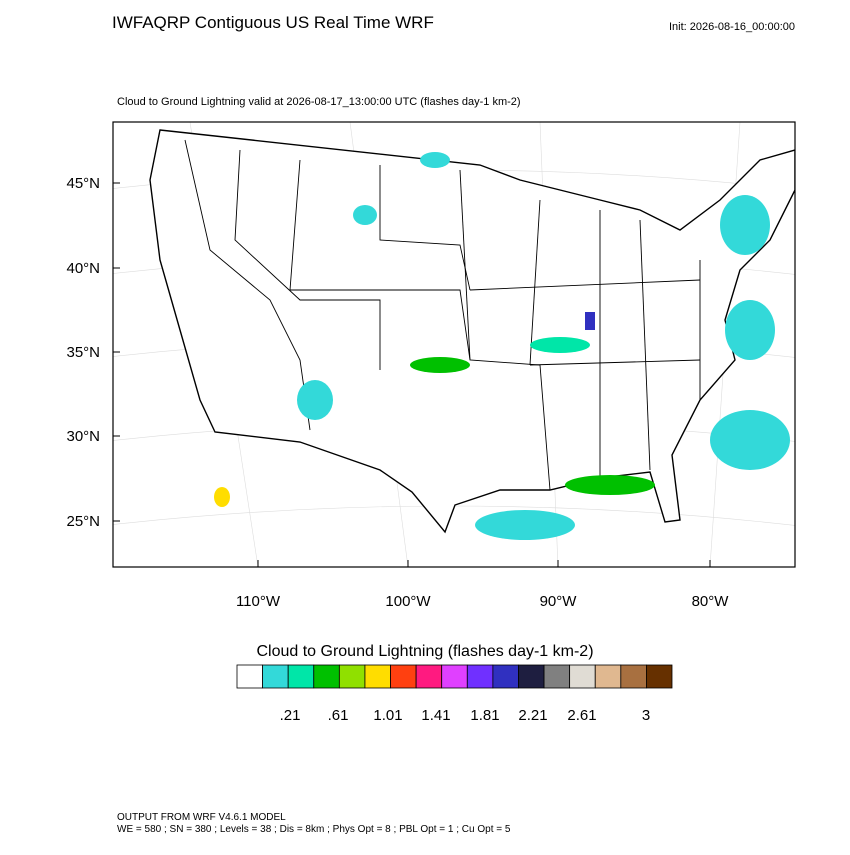  What do you see at coordinates (83, 521) in the screenshot?
I see `lat-label: 25°N` at bounding box center [83, 521].